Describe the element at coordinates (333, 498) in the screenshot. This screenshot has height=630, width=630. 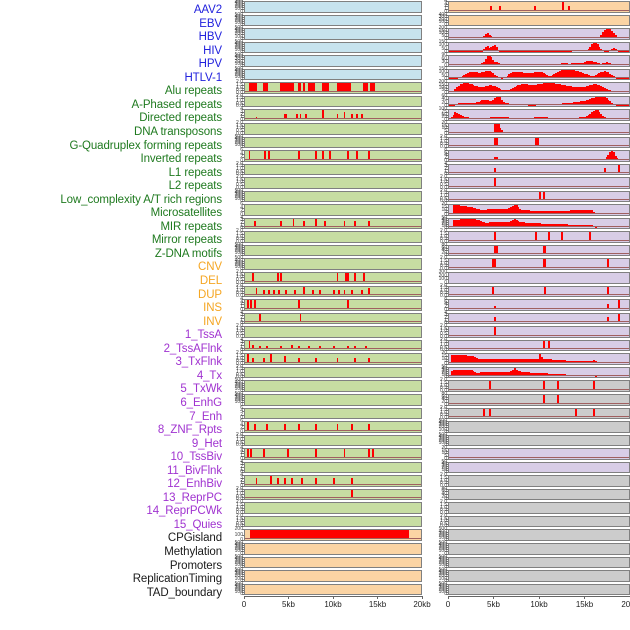
I see `left-baseline` at that location.